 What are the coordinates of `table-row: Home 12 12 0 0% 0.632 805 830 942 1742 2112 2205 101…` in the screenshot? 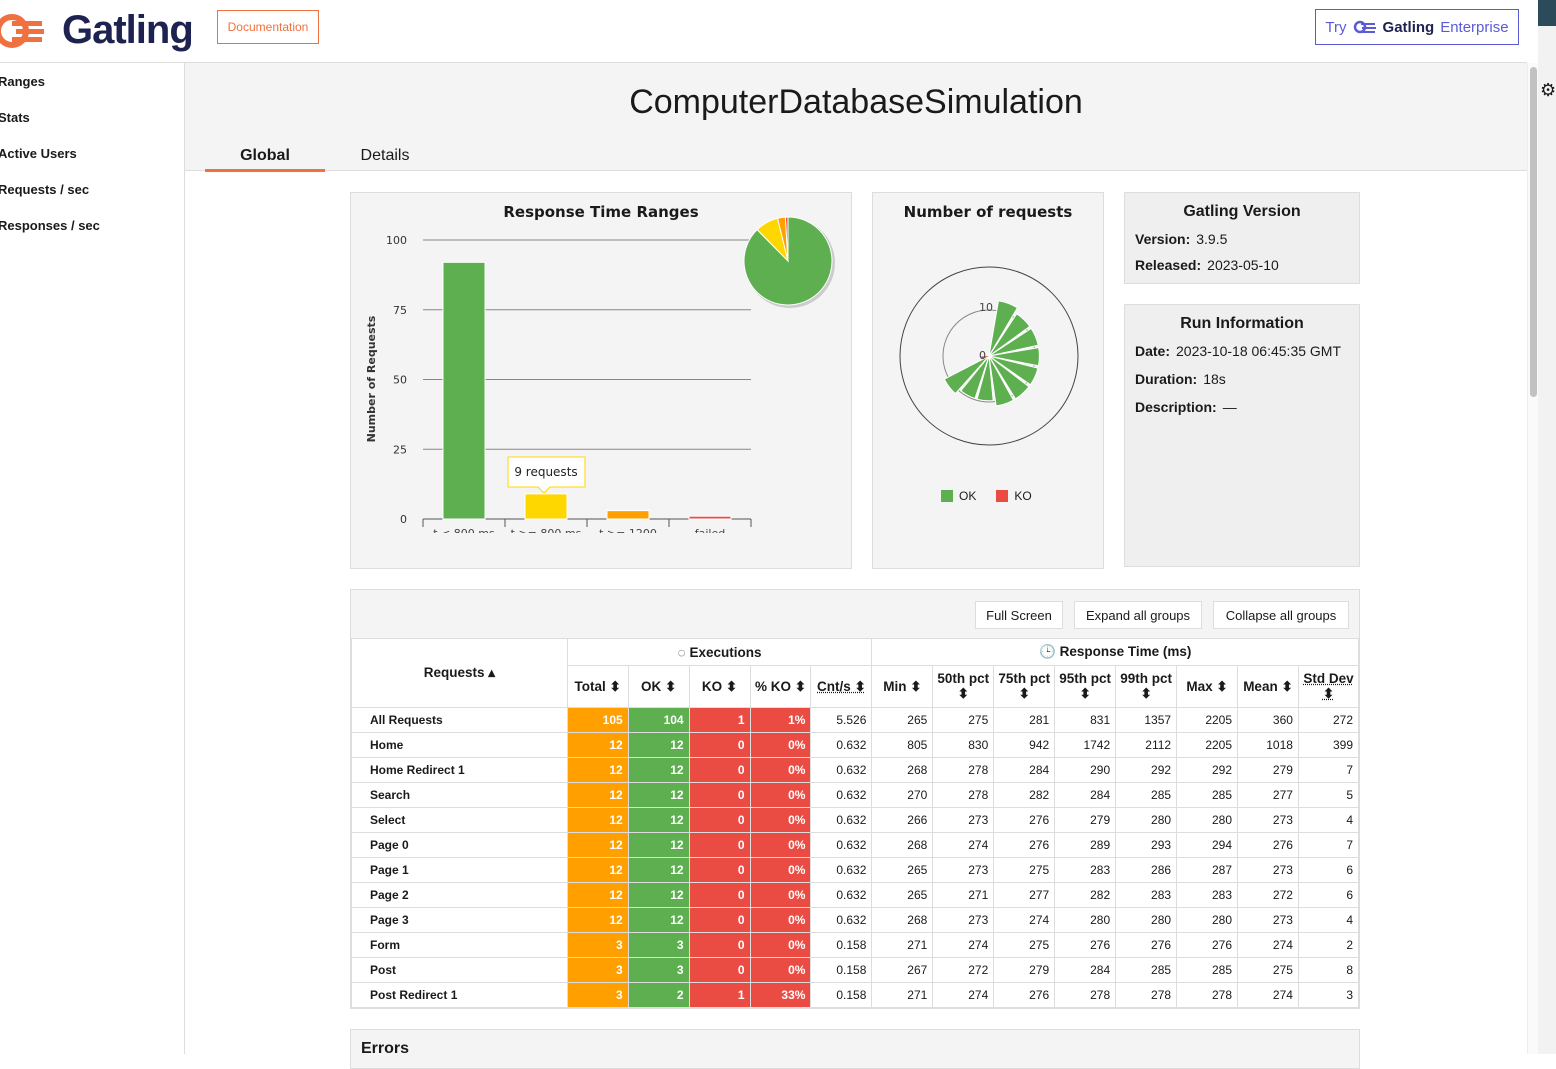 It's located at (855, 745).